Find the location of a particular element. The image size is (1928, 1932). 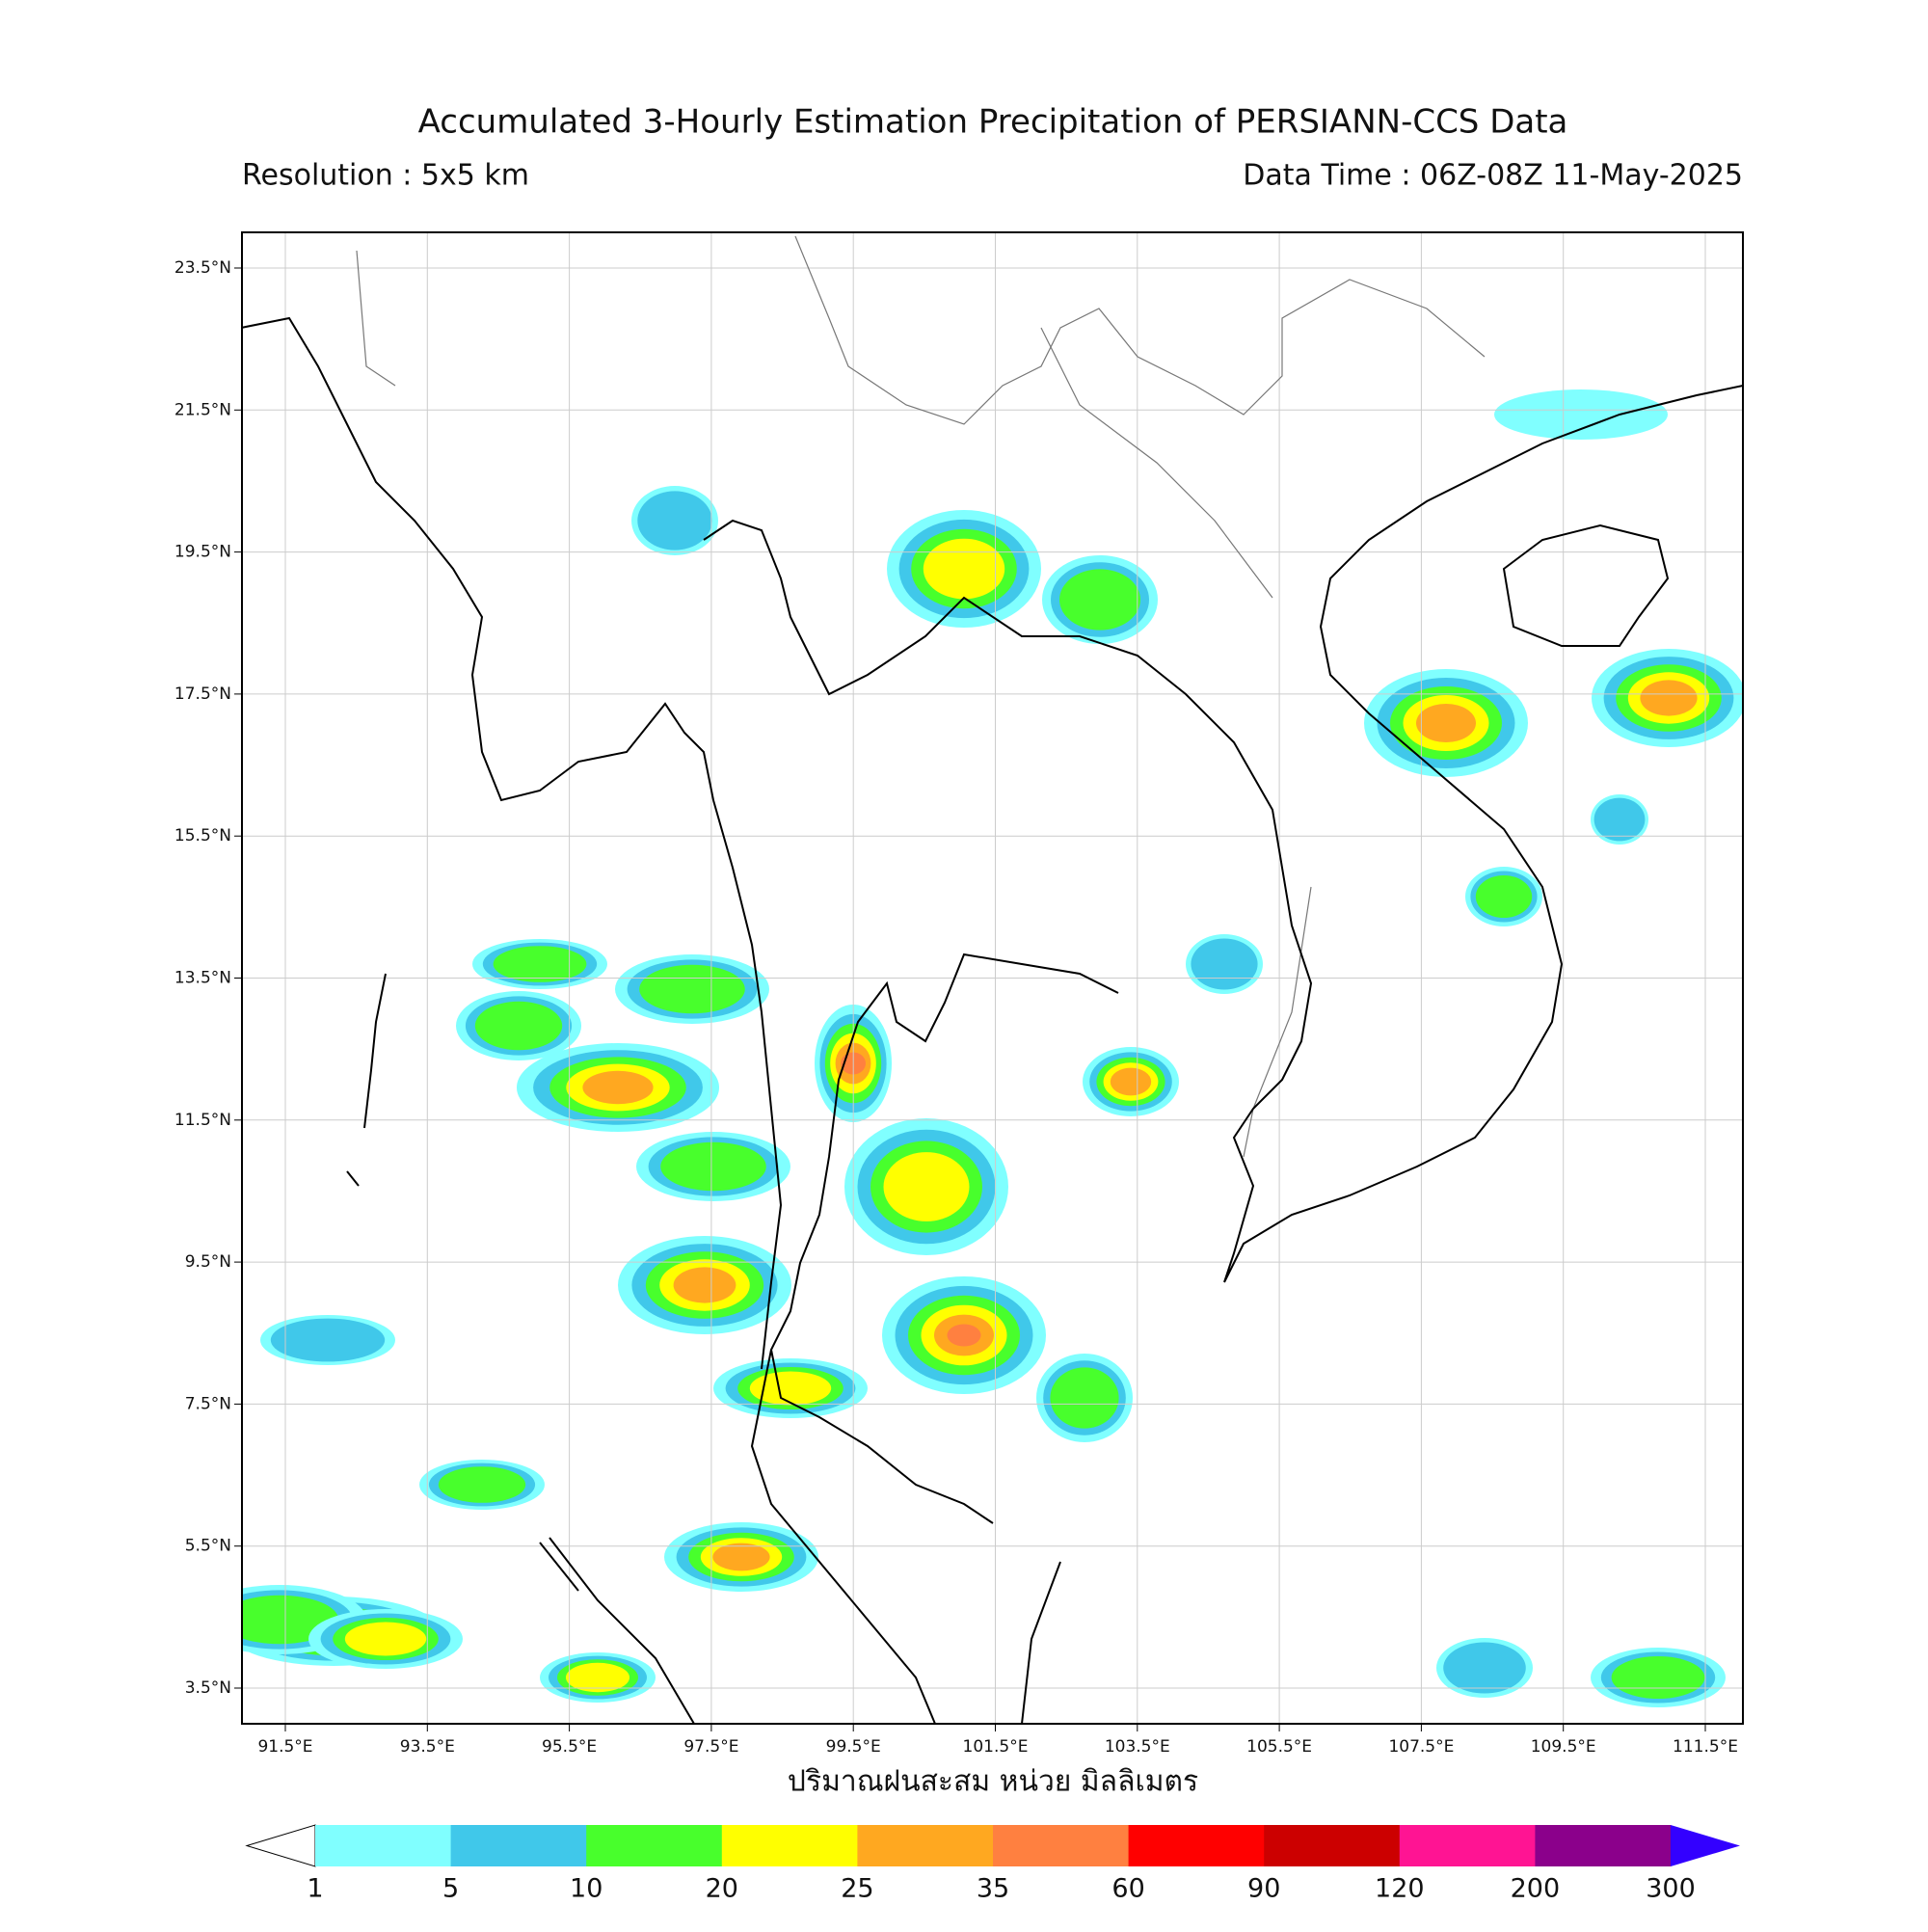

colorbar-label: 200 is located at coordinates (1536, 1889).